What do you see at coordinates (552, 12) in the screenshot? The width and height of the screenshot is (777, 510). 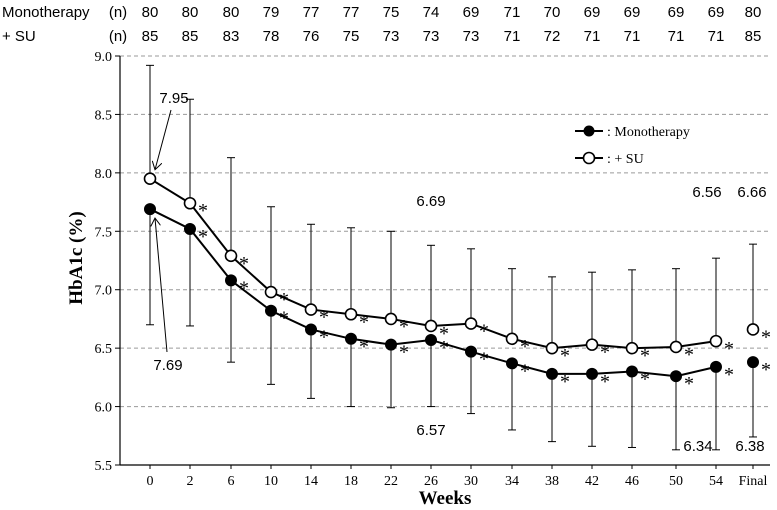 I see `n-table-cell: 70` at bounding box center [552, 12].